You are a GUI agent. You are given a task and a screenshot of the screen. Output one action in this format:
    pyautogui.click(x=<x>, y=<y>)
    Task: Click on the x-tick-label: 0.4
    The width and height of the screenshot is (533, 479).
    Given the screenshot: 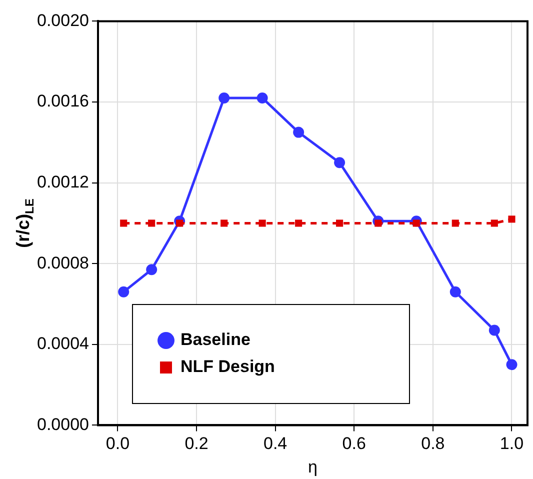 What is the action you would take?
    pyautogui.click(x=275, y=444)
    